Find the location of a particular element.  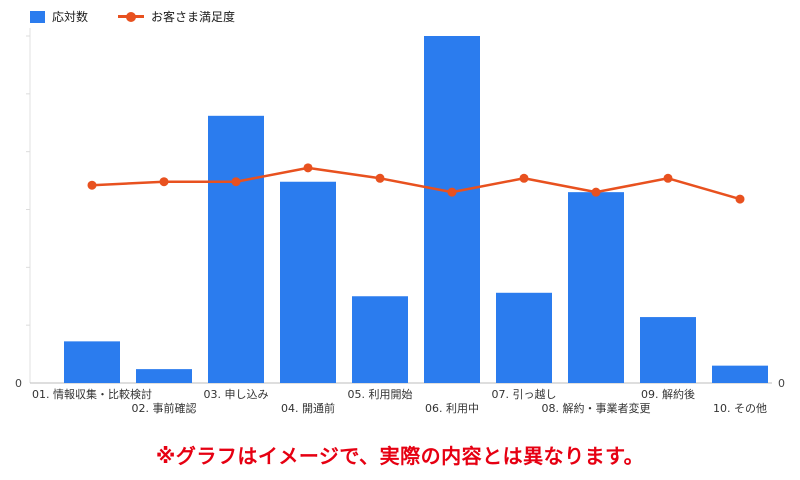

bar-series-swatch-icon is located at coordinates (37, 16).